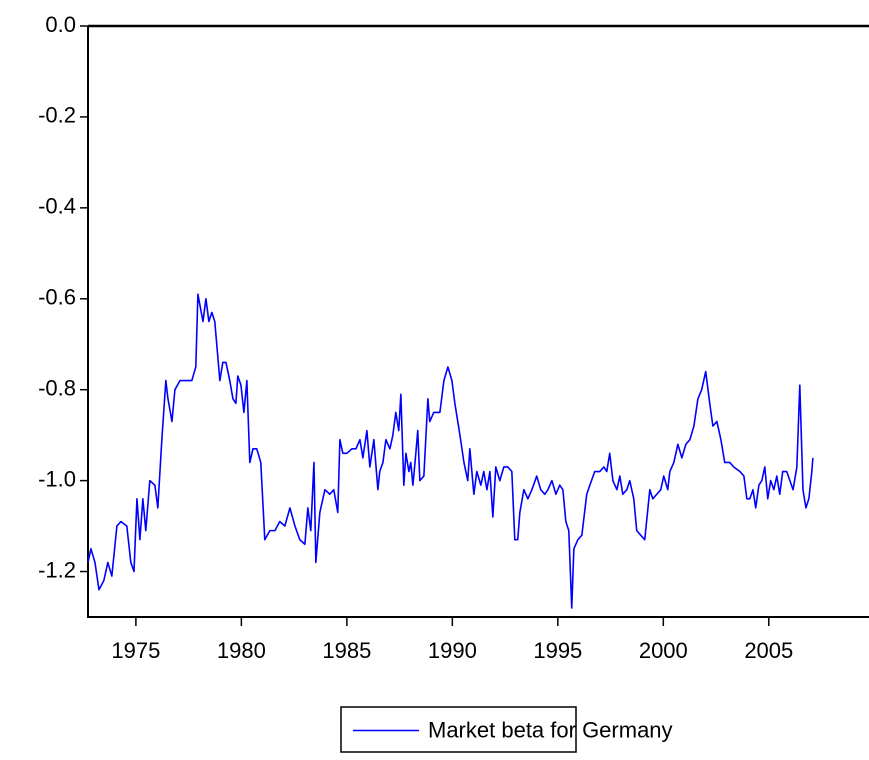  Describe the element at coordinates (57, 478) in the screenshot. I see `y-tick-label: -1.0` at that location.